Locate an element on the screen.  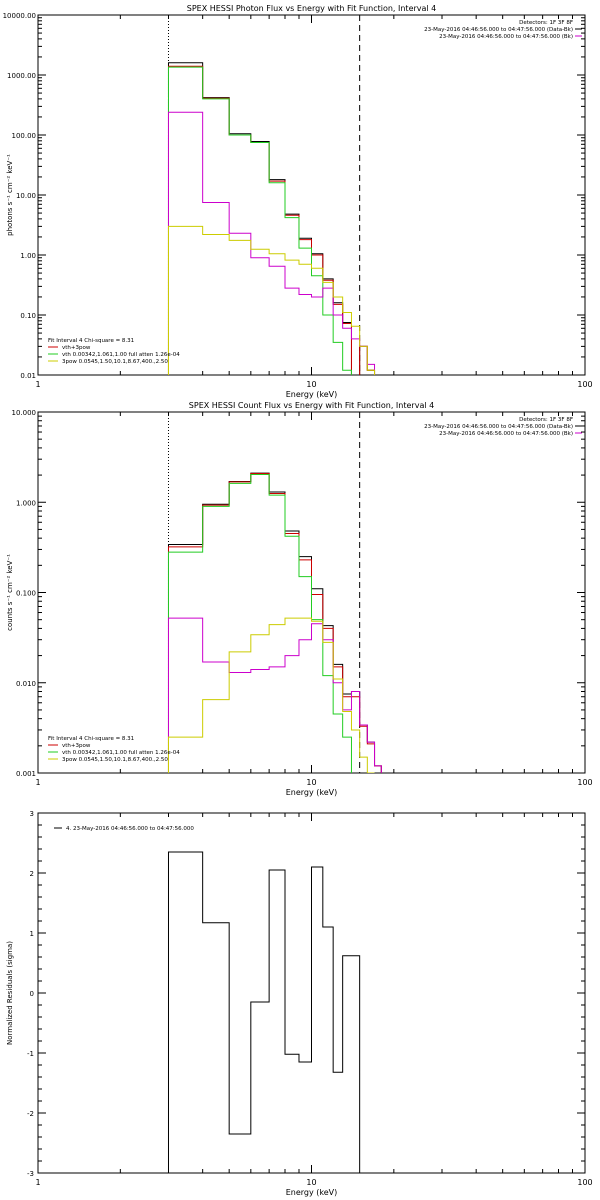
y-tick-label: 100.00 is located at coordinates (24, 136).